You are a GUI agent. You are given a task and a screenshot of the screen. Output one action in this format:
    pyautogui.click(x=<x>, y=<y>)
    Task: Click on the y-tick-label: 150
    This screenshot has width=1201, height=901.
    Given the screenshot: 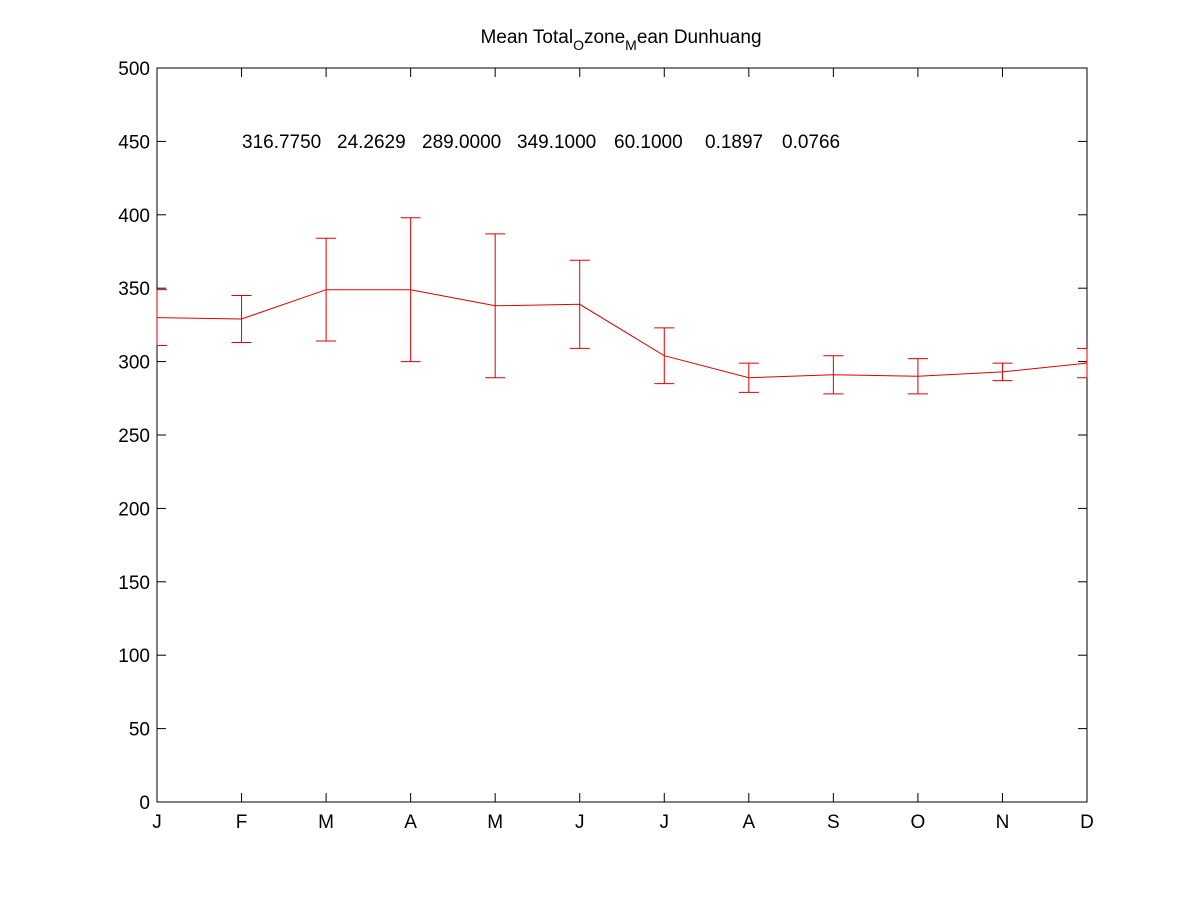 What is the action you would take?
    pyautogui.click(x=134, y=583)
    